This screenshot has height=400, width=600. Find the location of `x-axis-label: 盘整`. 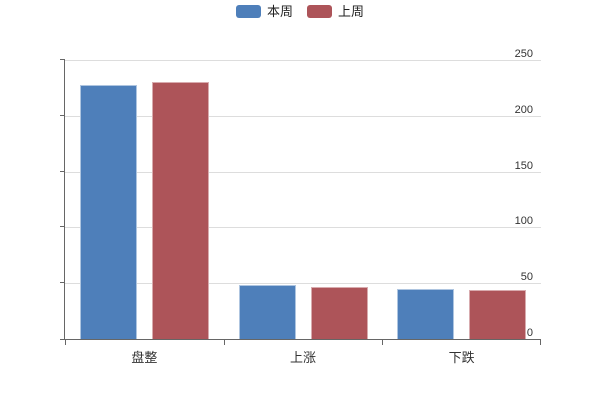

x-axis-label: 盘整 is located at coordinates (144, 357).